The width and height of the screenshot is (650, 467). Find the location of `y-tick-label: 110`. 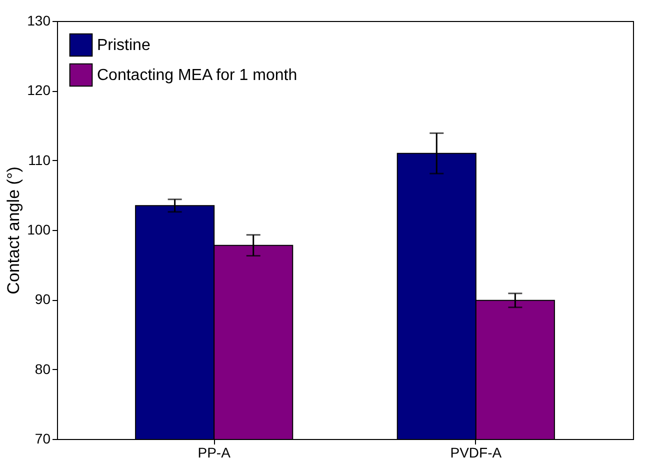

y-tick-label: 110 is located at coordinates (39, 160).